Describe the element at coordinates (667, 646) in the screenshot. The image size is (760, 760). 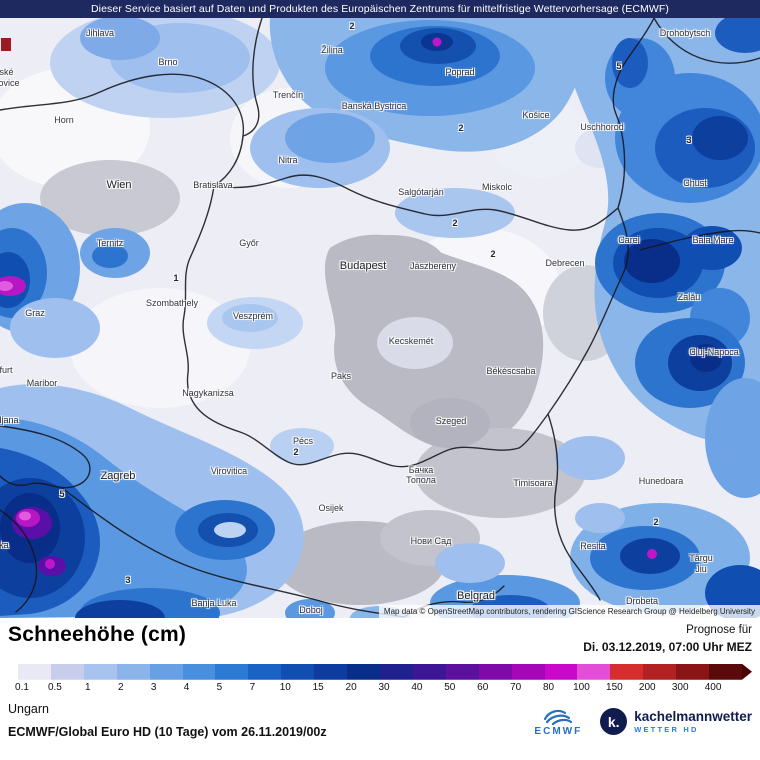
I see `forecast-time: Di. 03.12.2019, 07:00 Uhr MEZ` at that location.